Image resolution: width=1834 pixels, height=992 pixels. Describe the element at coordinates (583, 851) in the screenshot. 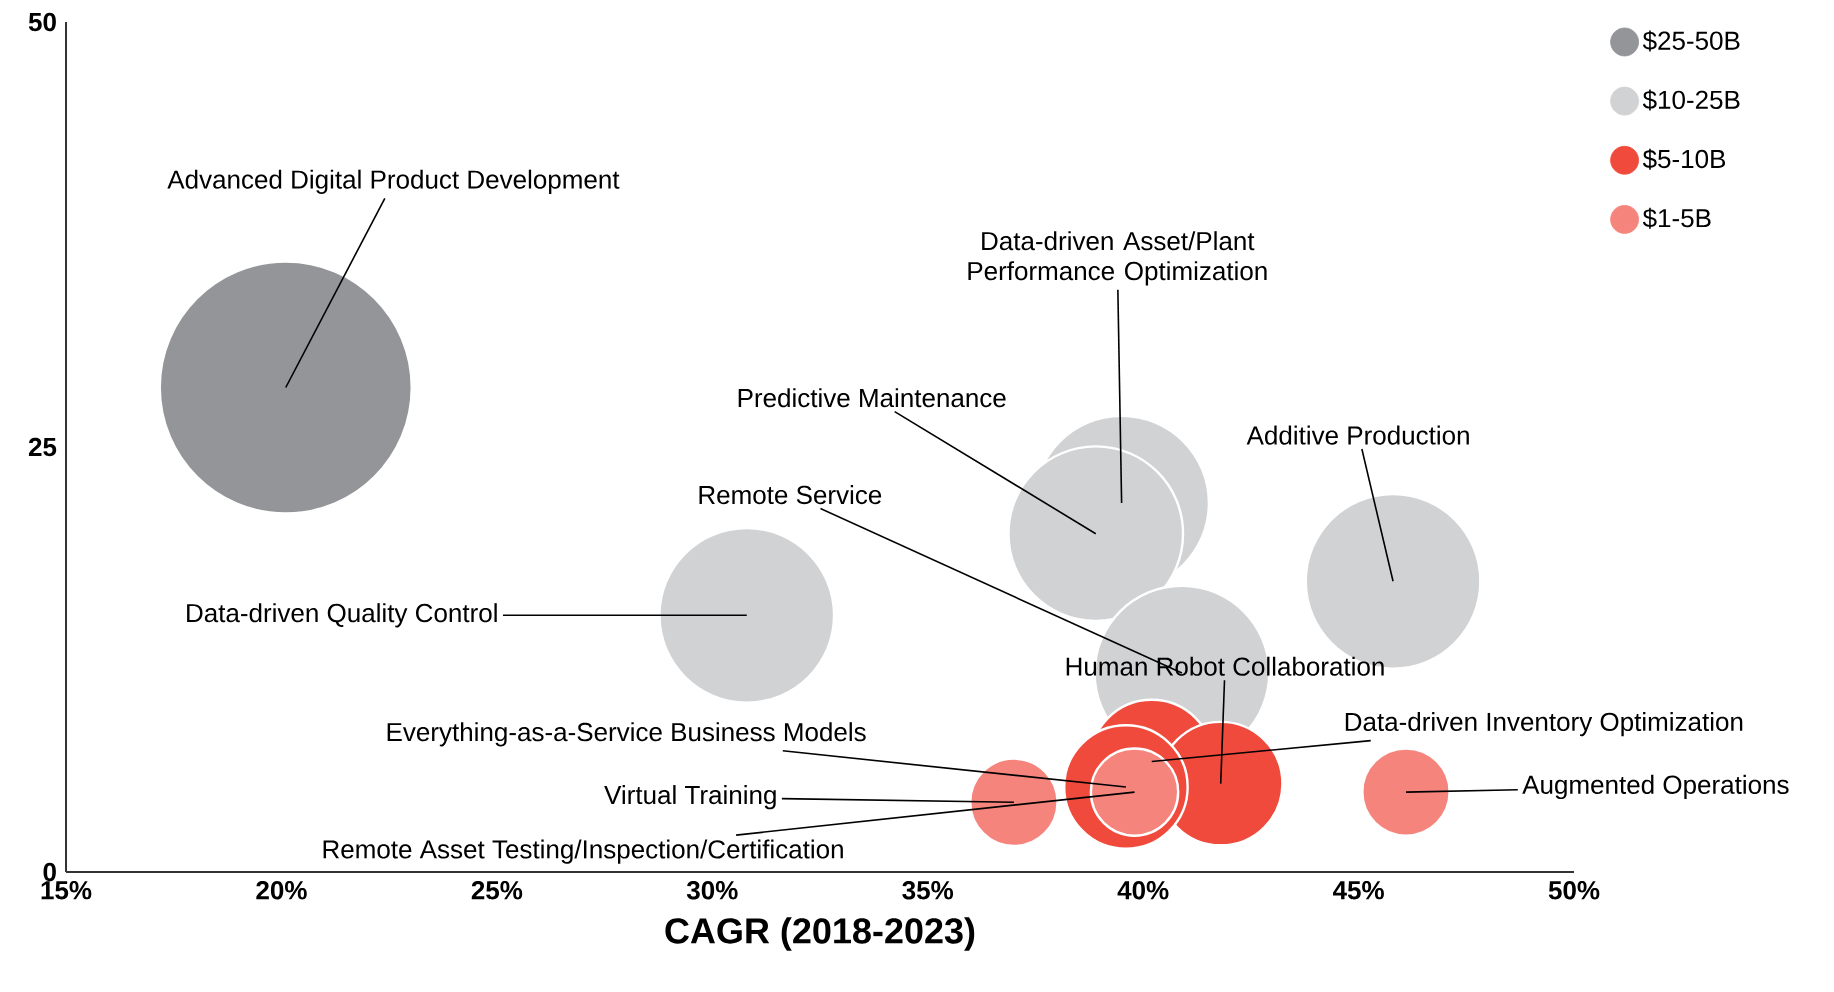

I see `annotation: Remote Asset Testing/Inspection/Certification` at that location.